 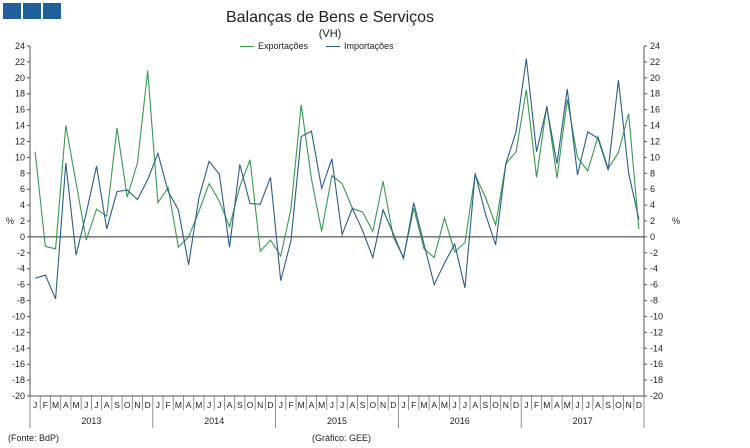 What do you see at coordinates (214, 421) in the screenshot?
I see `year-label: 2014` at bounding box center [214, 421].